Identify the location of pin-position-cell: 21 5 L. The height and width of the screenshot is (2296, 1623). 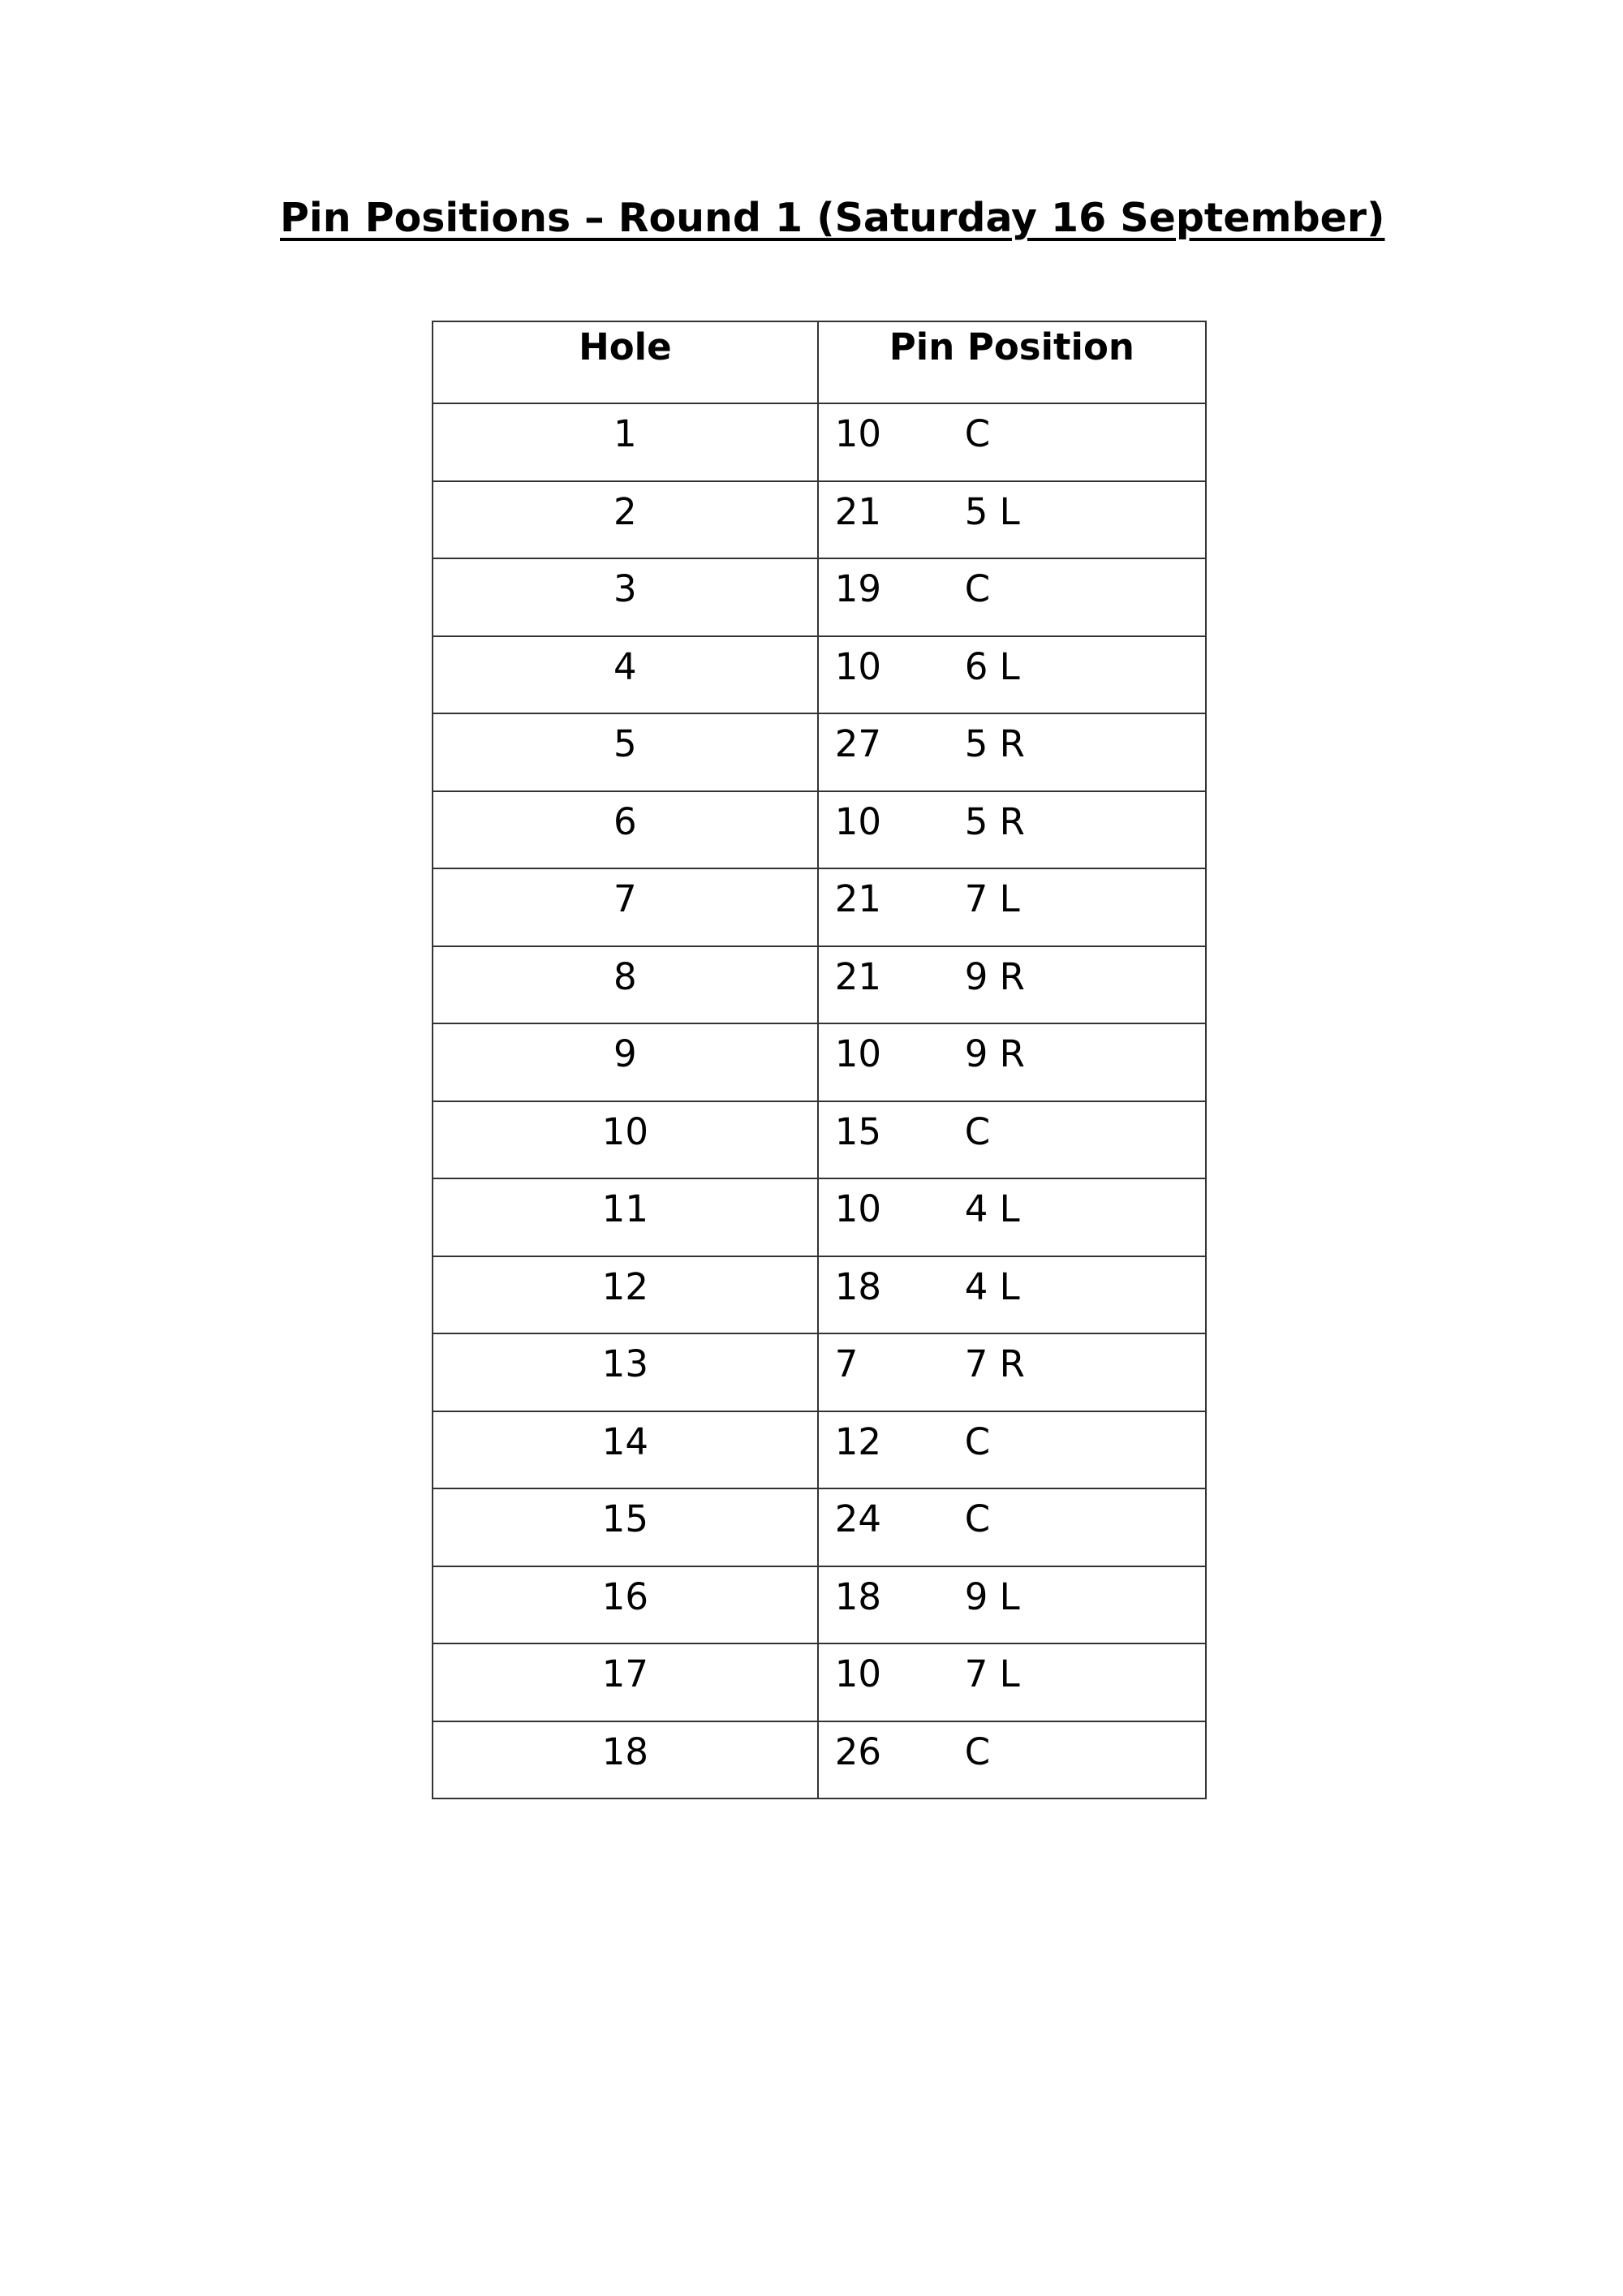
(1012, 520).